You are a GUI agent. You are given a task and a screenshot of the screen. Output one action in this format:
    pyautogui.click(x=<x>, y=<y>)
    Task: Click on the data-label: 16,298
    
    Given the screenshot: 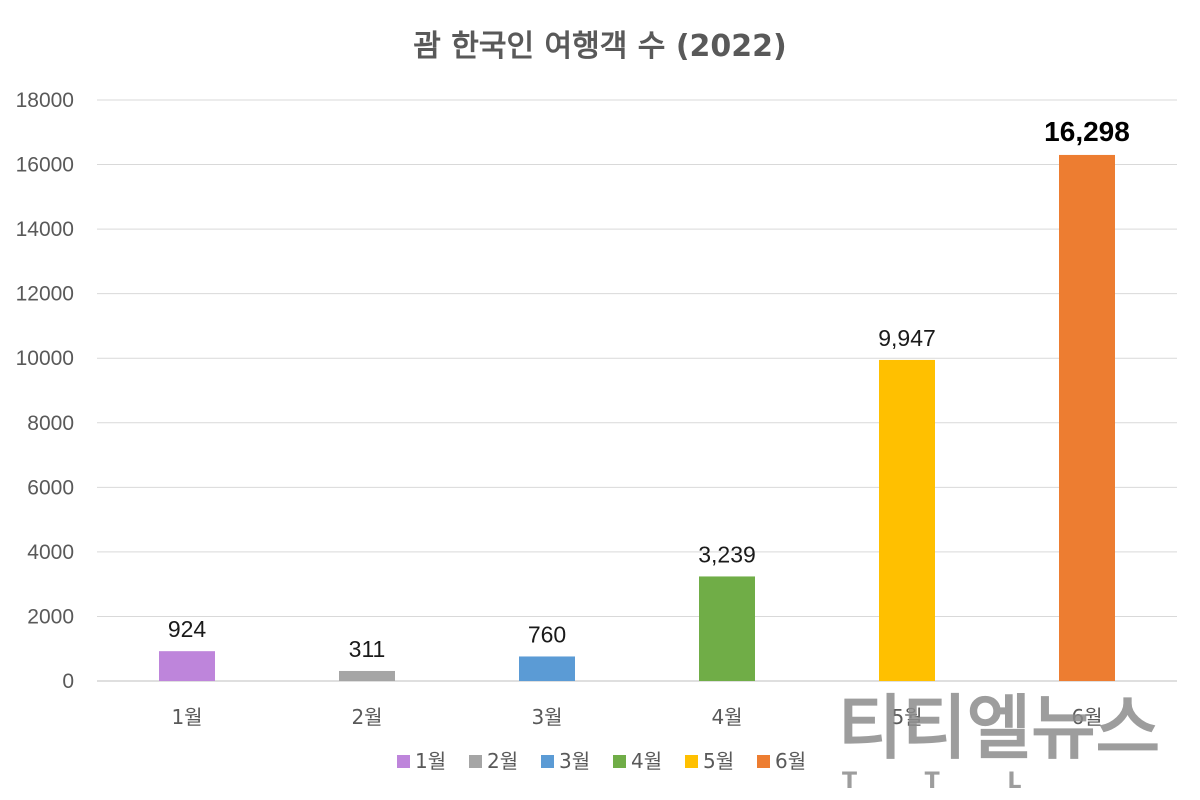 What is the action you would take?
    pyautogui.click(x=1087, y=131)
    